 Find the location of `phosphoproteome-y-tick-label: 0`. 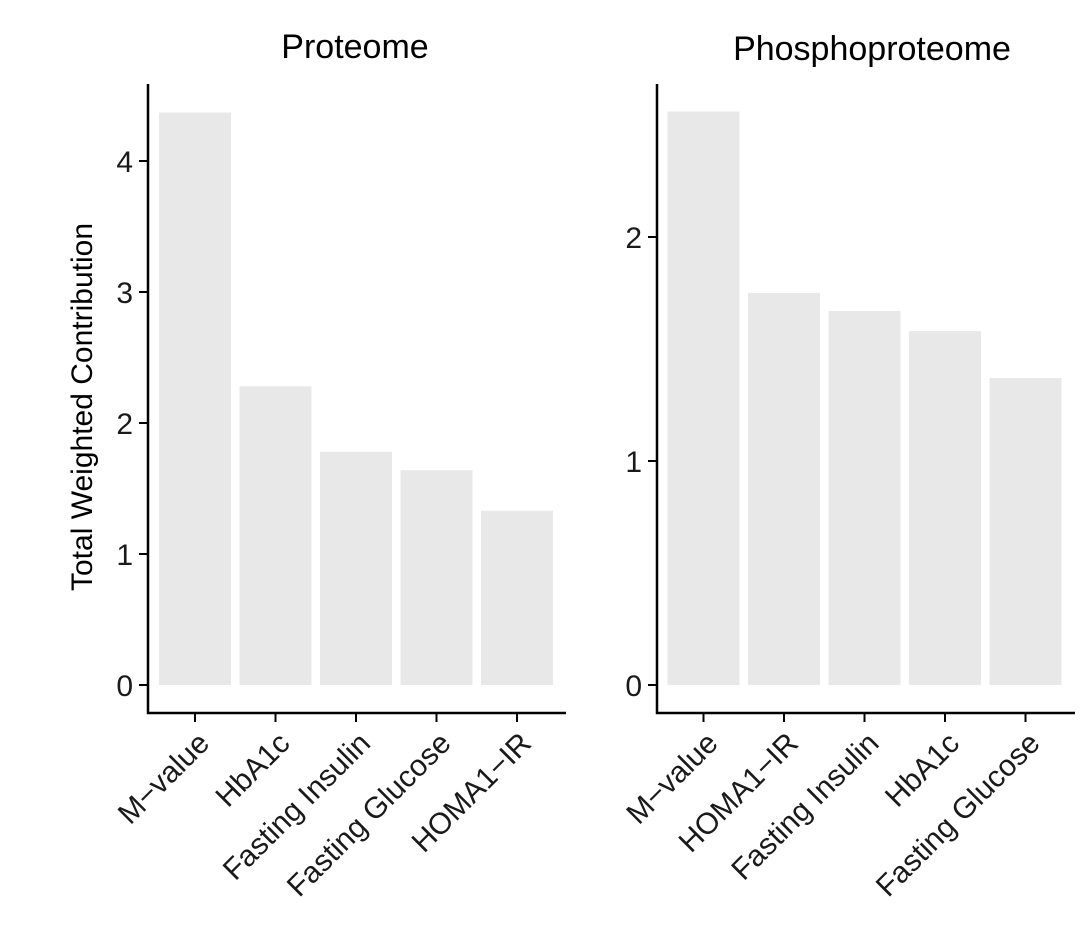

phosphoproteome-y-tick-label: 0 is located at coordinates (633, 686).